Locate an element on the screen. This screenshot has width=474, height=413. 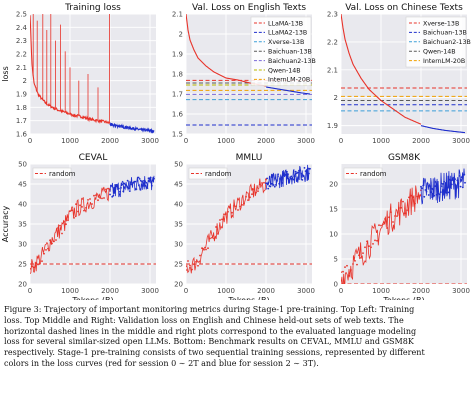
panel-5-ytick-label: 20 is located at coordinates (333, 185).